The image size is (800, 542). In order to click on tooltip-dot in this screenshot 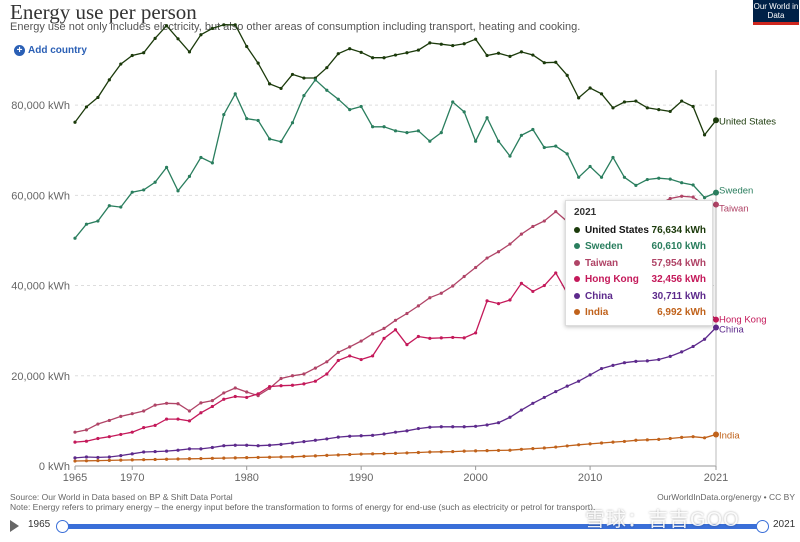, I will do `click(577, 246)`.